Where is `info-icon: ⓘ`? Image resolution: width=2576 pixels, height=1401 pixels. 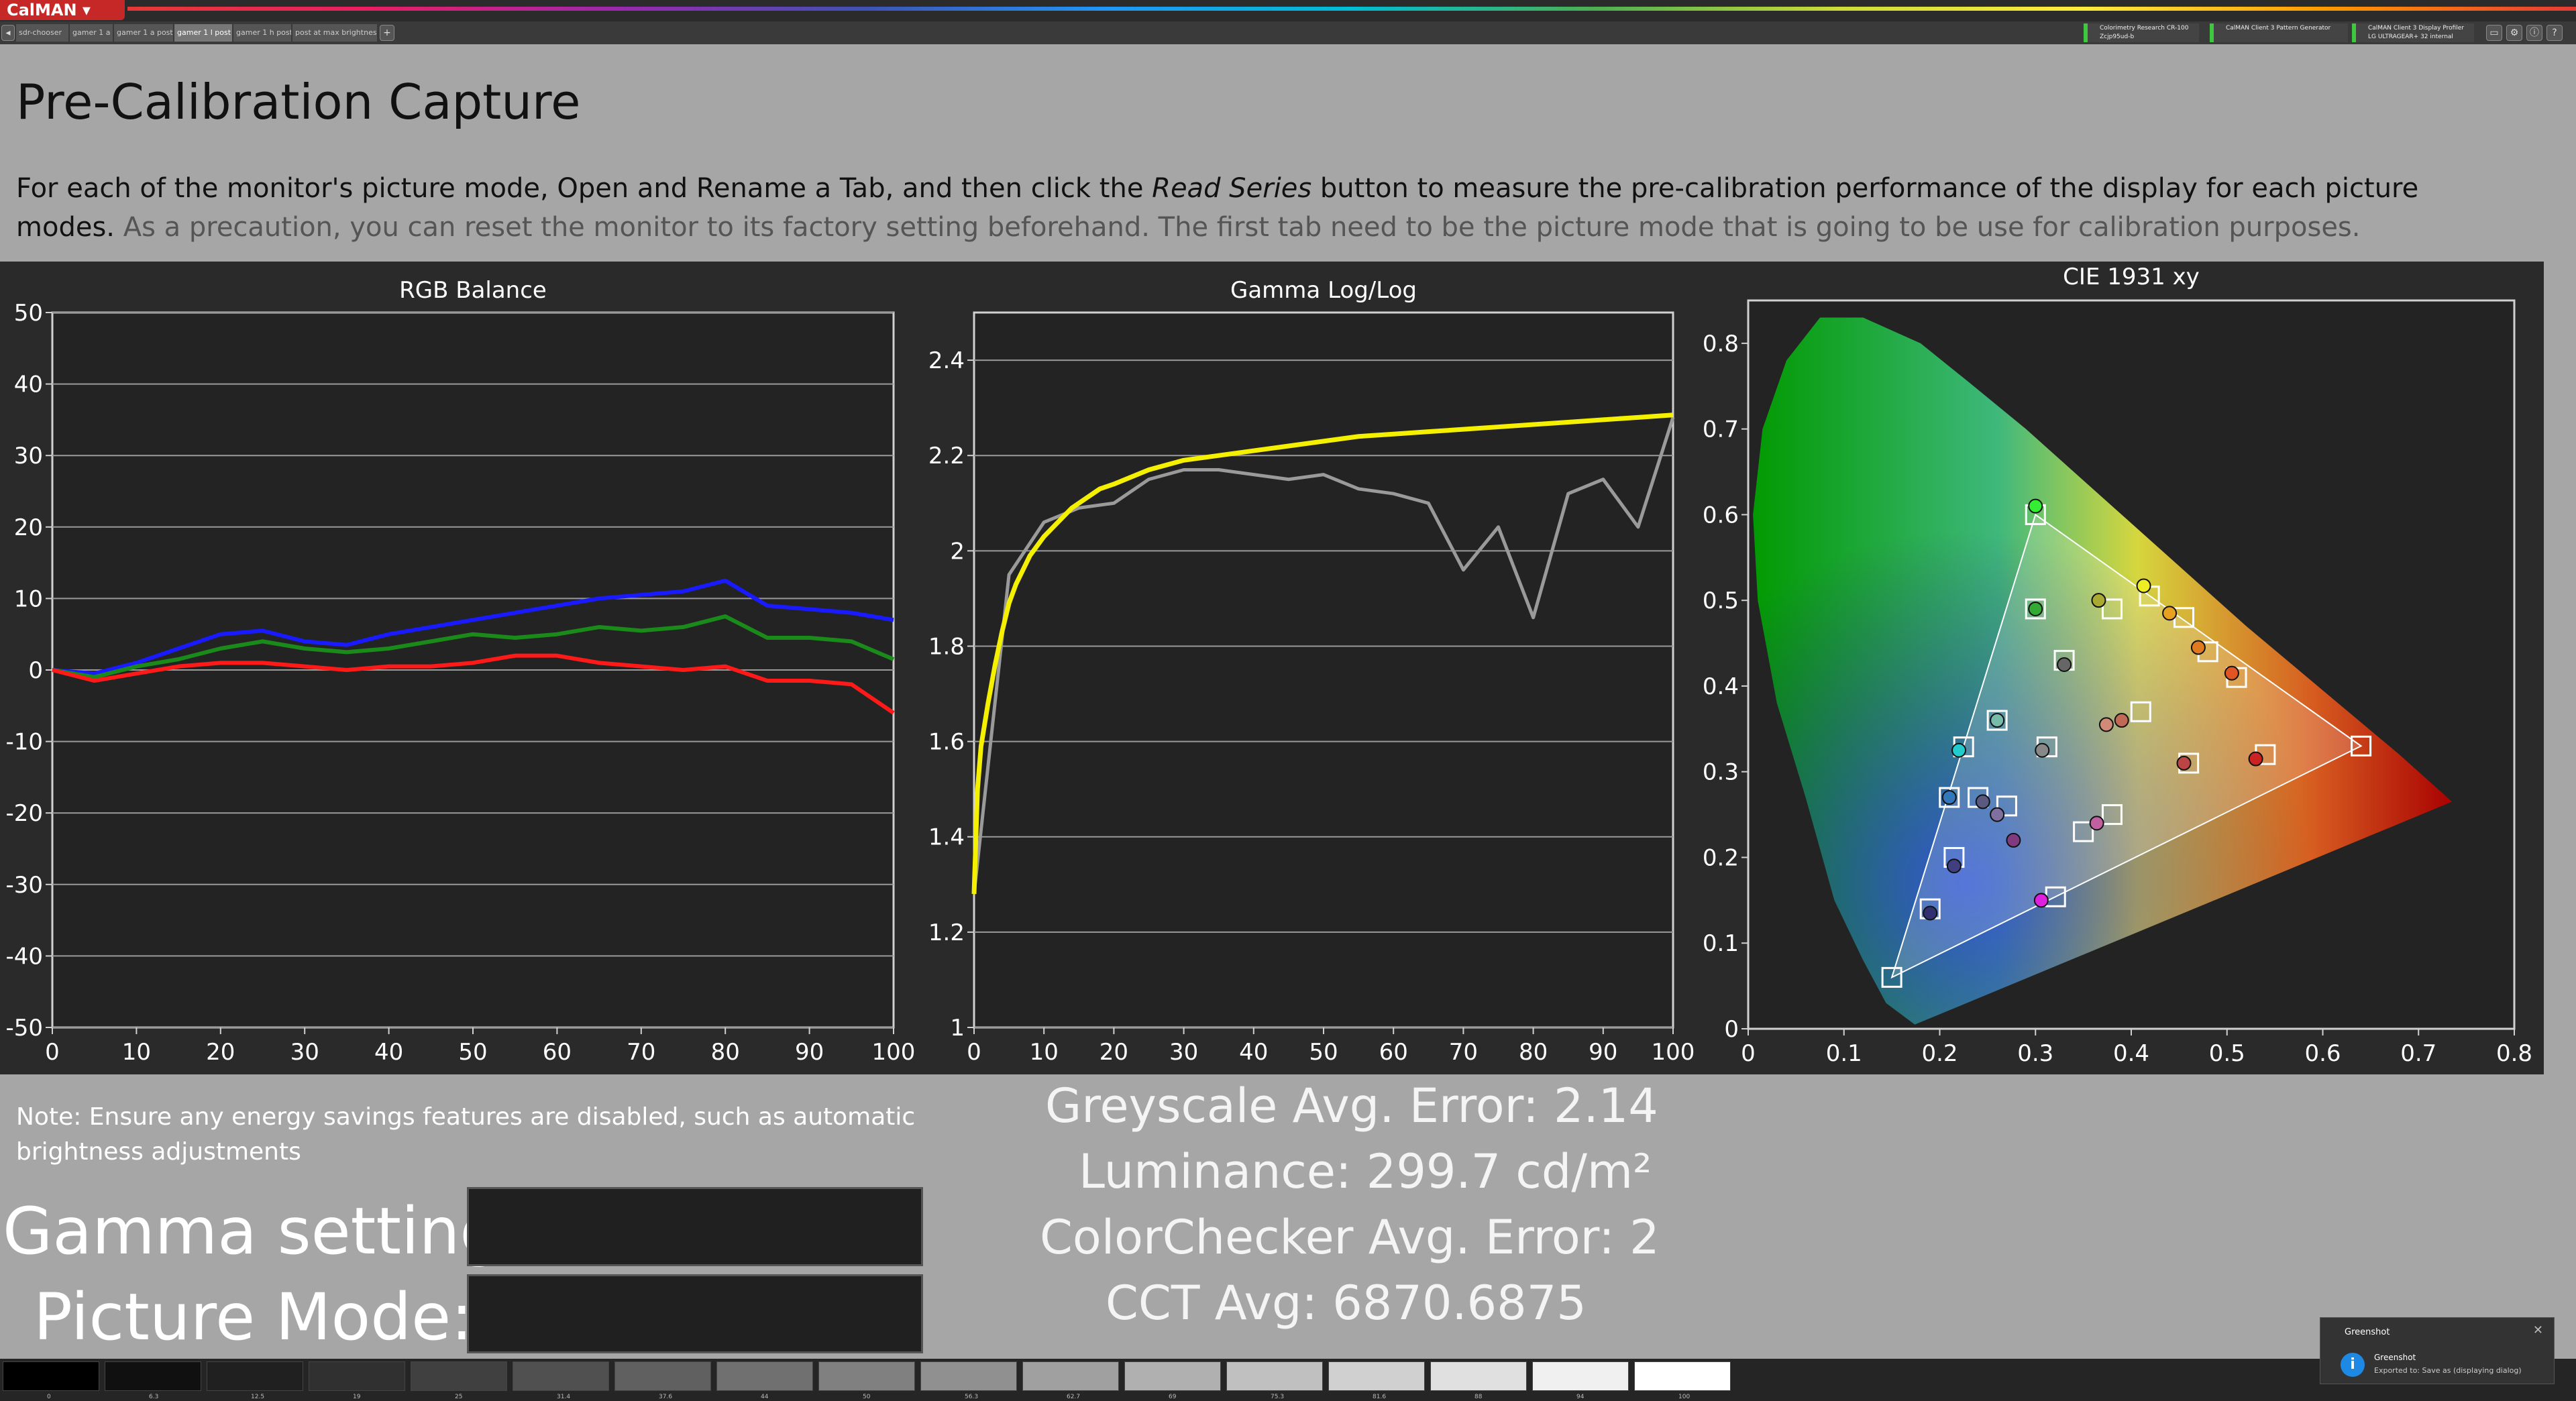
info-icon: ⓘ is located at coordinates (2534, 33).